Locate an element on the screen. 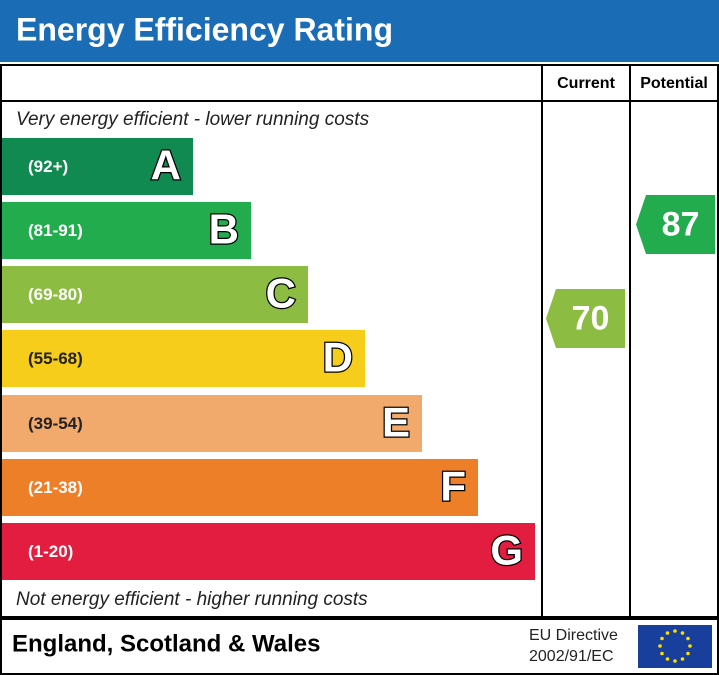 The height and width of the screenshot is (675, 719). footer-frame is located at coordinates (359, 646).